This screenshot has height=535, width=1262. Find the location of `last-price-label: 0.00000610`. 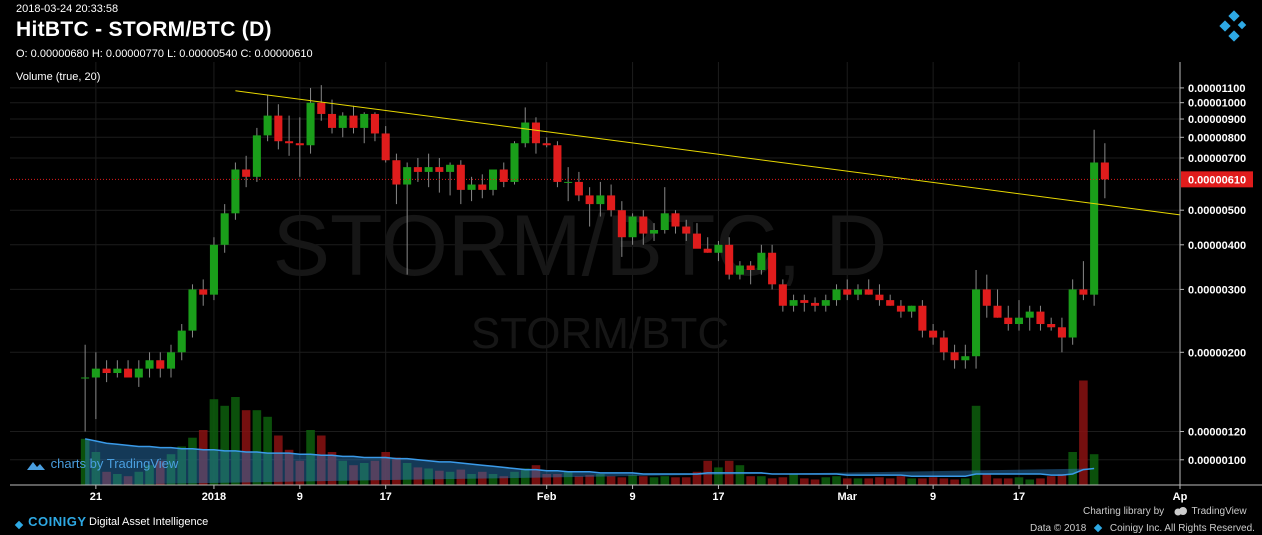

last-price-label: 0.00000610 is located at coordinates (1217, 180).